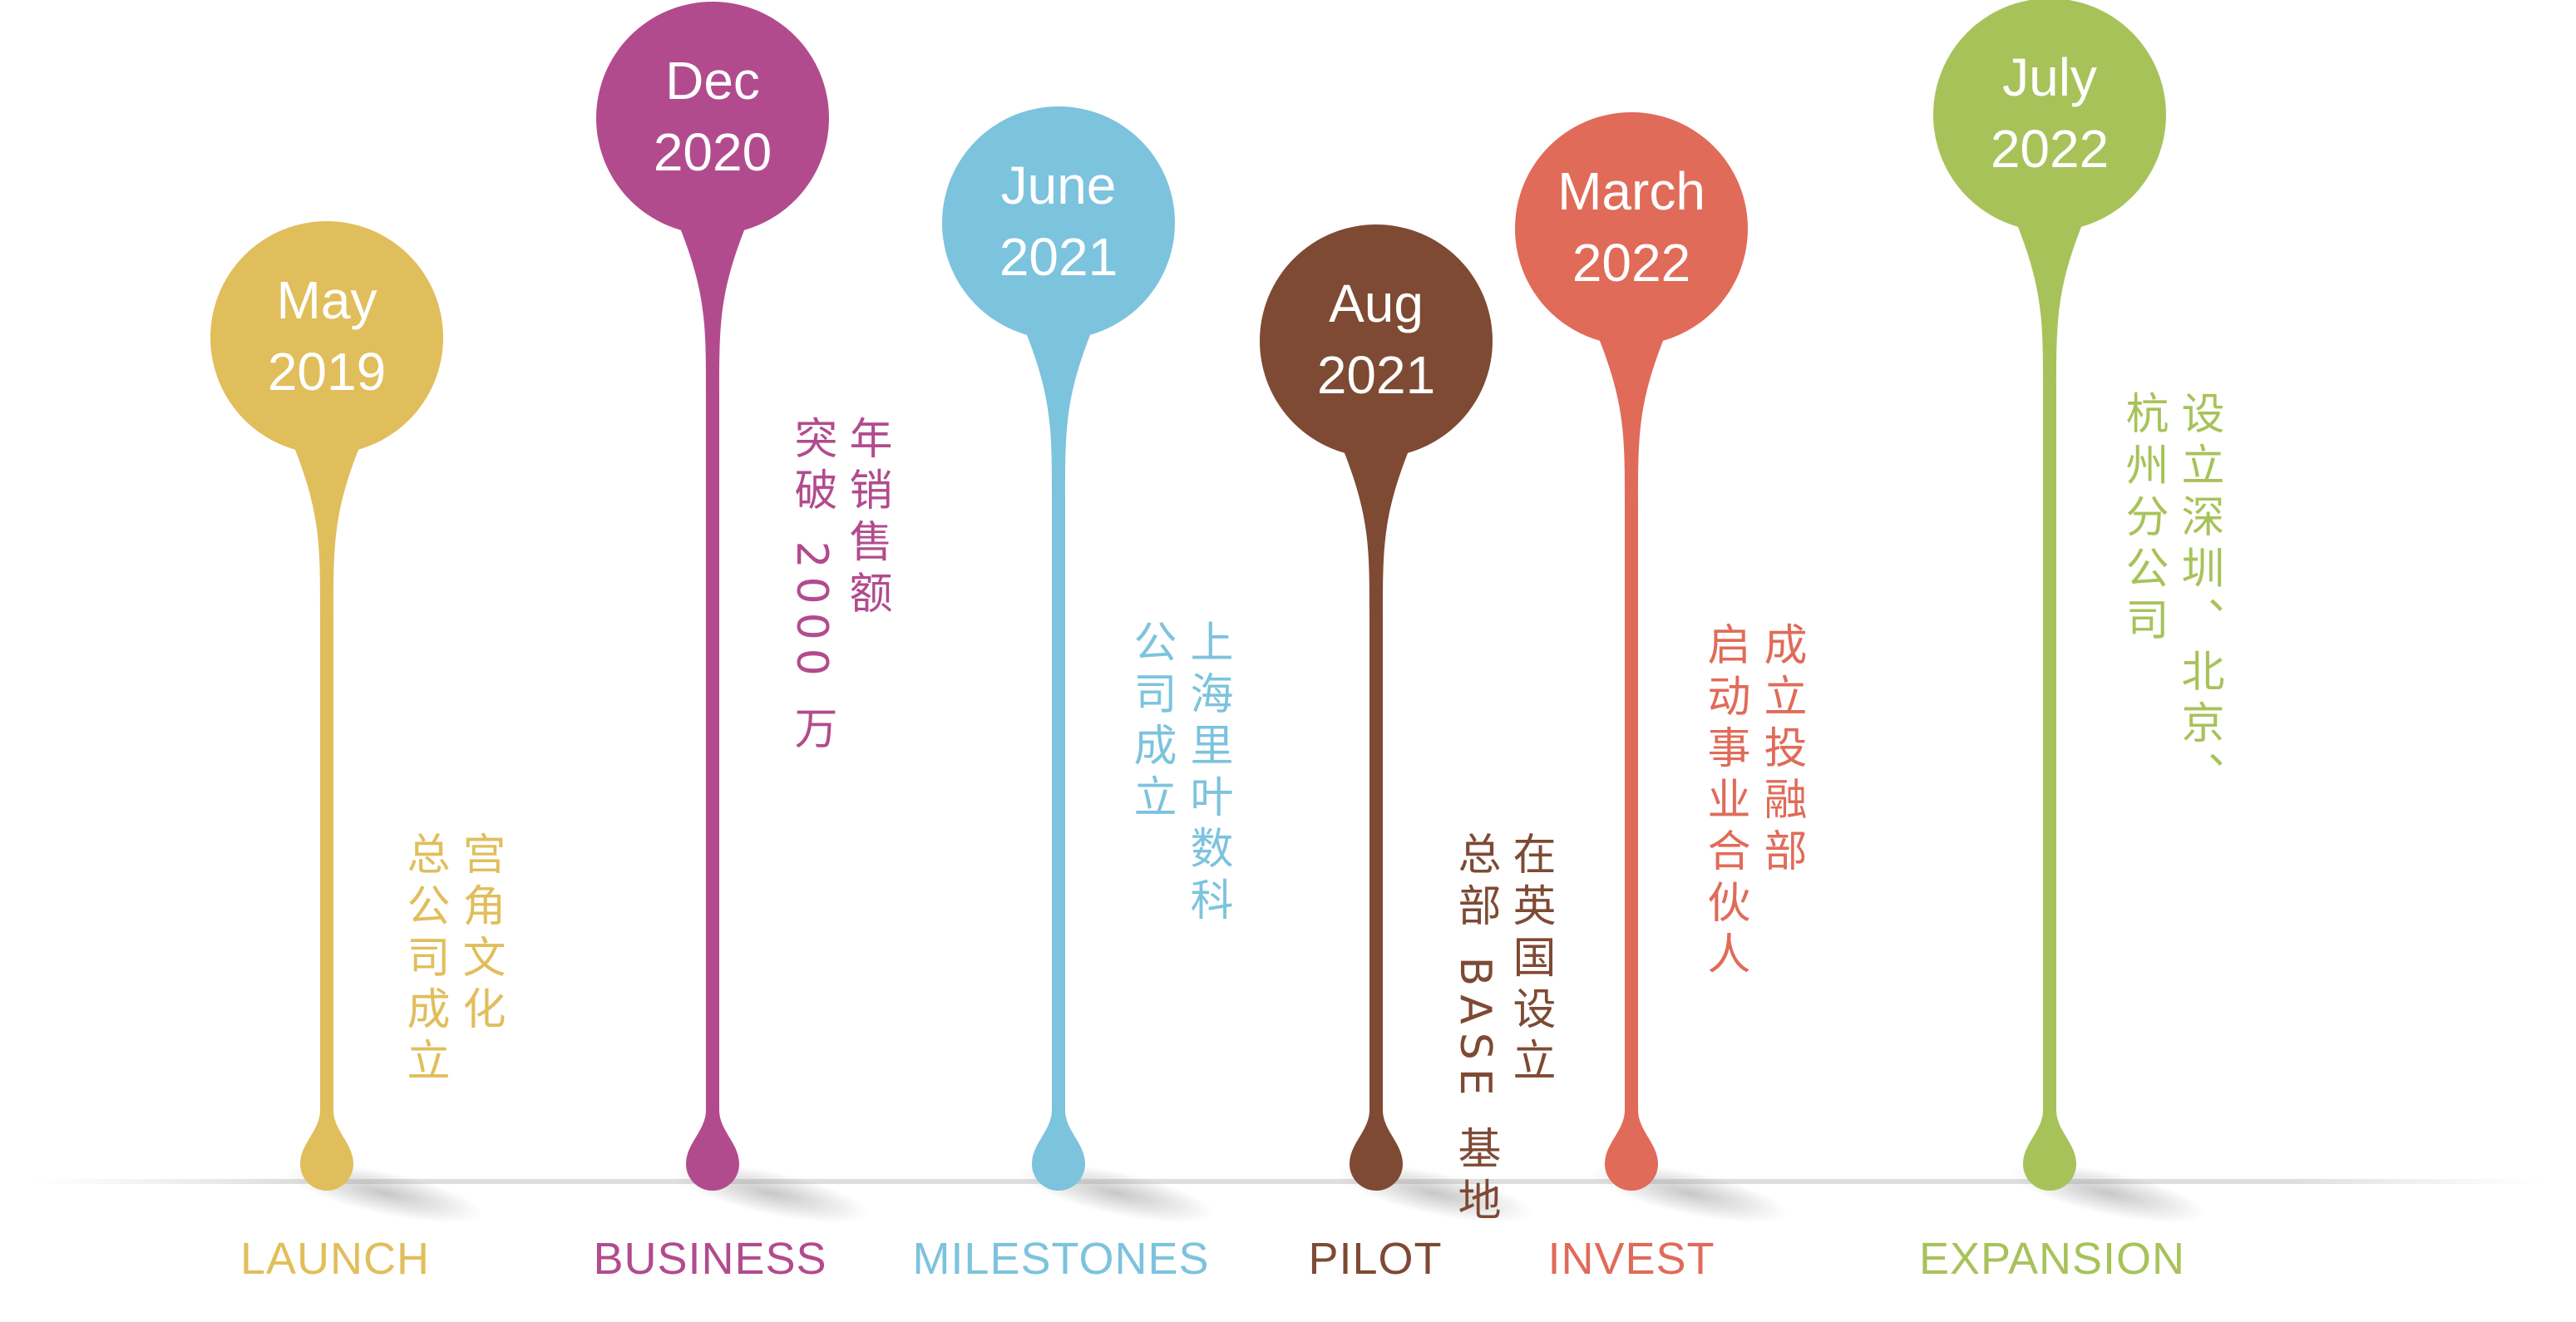 The height and width of the screenshot is (1322, 2576). What do you see at coordinates (2049, 77) in the screenshot?
I see `event-month-5: July` at bounding box center [2049, 77].